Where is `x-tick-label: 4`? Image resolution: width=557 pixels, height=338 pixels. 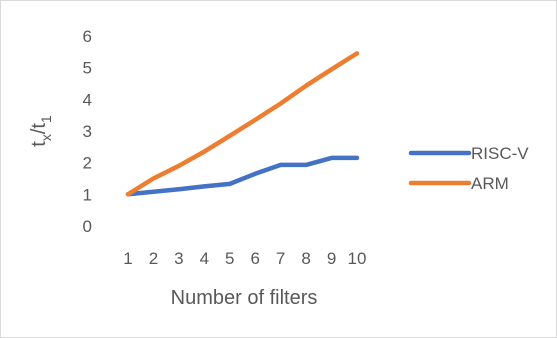
x-tick-label: 4 is located at coordinates (204, 258).